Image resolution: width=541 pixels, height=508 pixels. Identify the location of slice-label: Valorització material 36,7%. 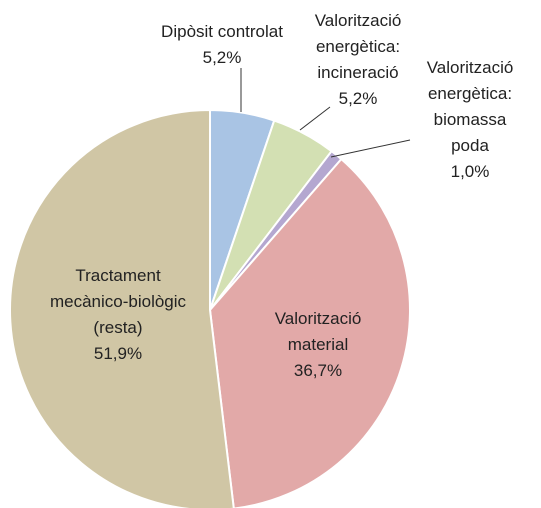
(318, 345).